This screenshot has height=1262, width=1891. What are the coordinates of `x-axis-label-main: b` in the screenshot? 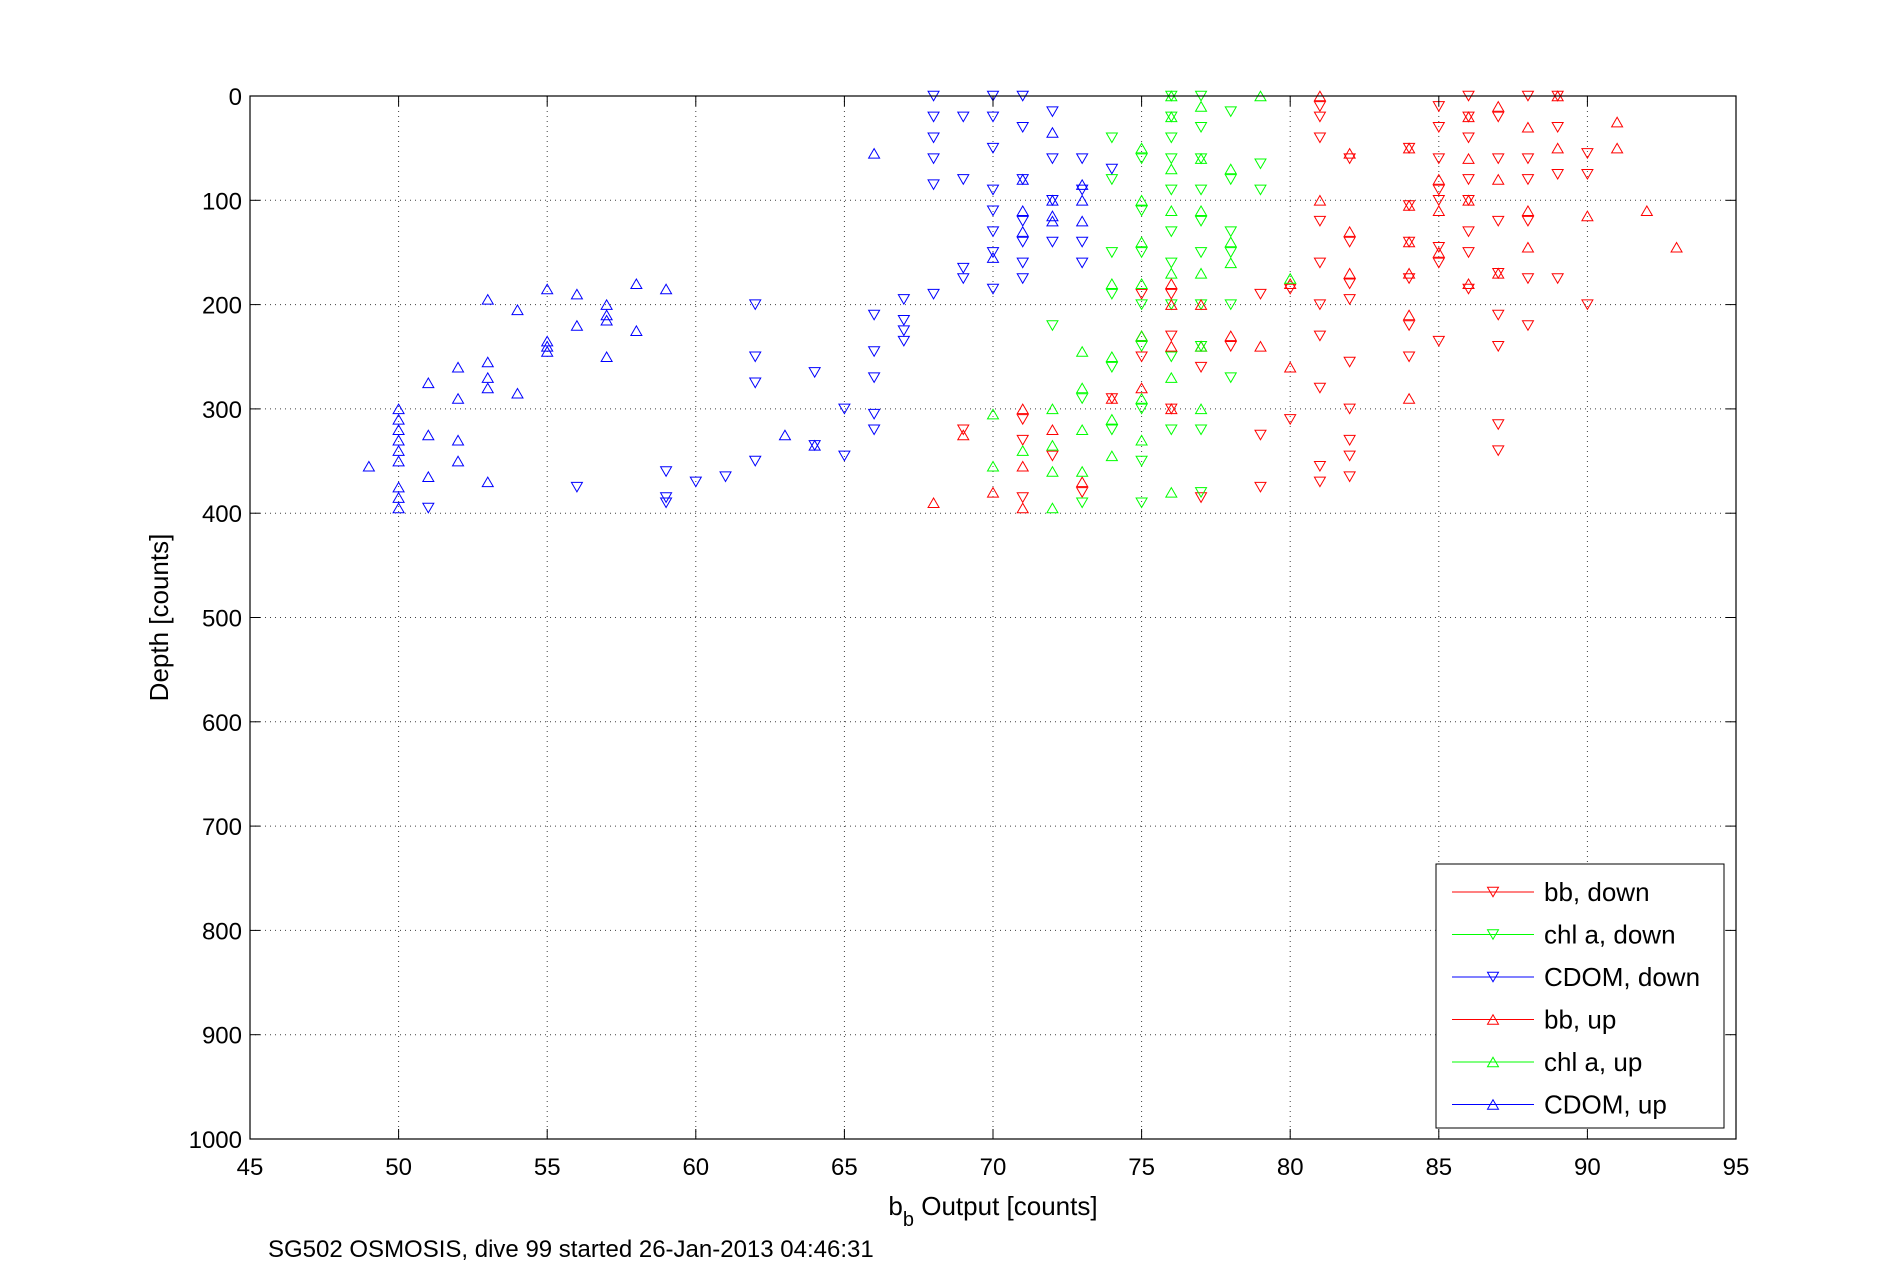 It's located at (895, 1206).